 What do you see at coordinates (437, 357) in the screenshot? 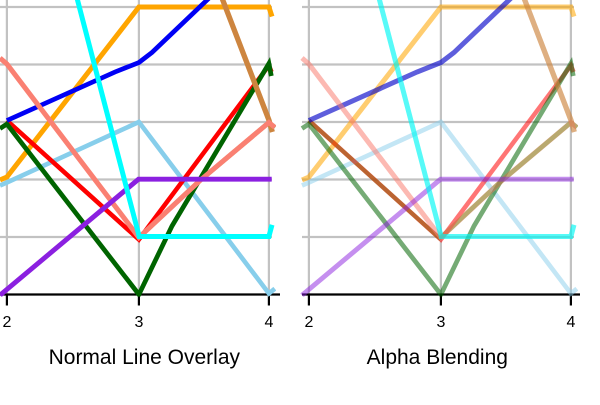
I see `svg-text: Alpha Blending` at bounding box center [437, 357].